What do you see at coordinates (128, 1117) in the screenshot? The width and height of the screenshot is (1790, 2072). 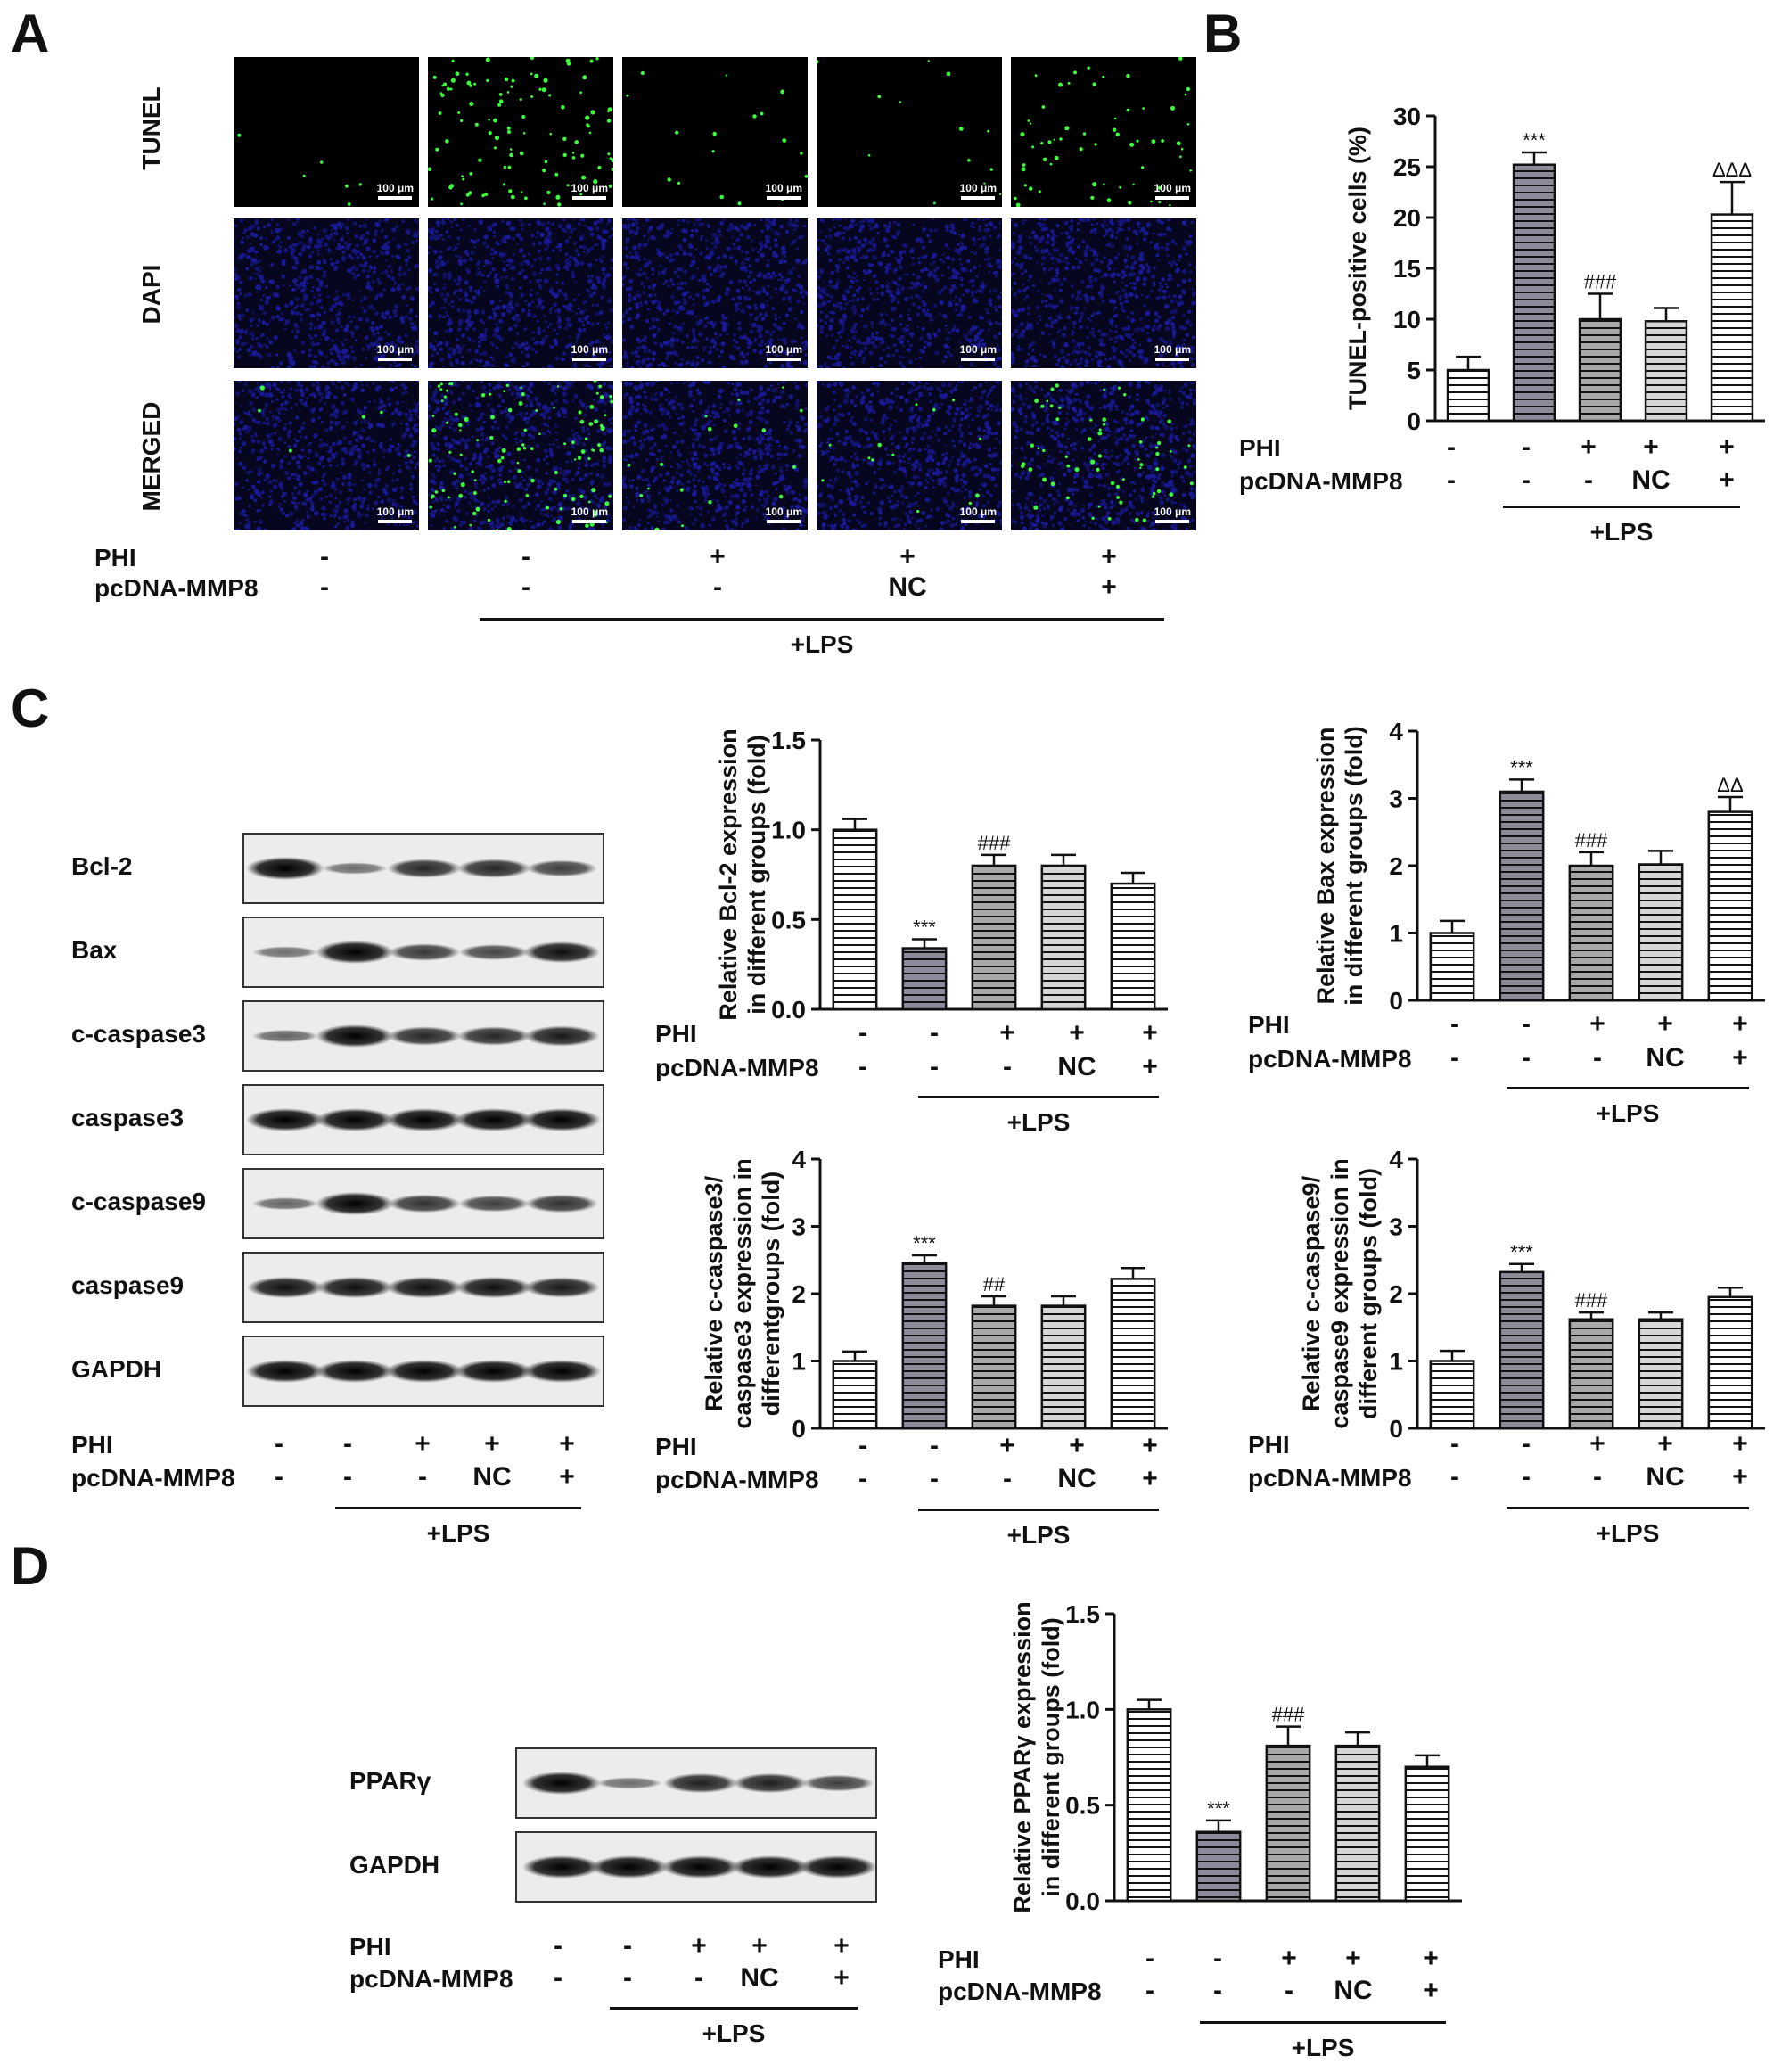 I see `blot-label: caspase3` at bounding box center [128, 1117].